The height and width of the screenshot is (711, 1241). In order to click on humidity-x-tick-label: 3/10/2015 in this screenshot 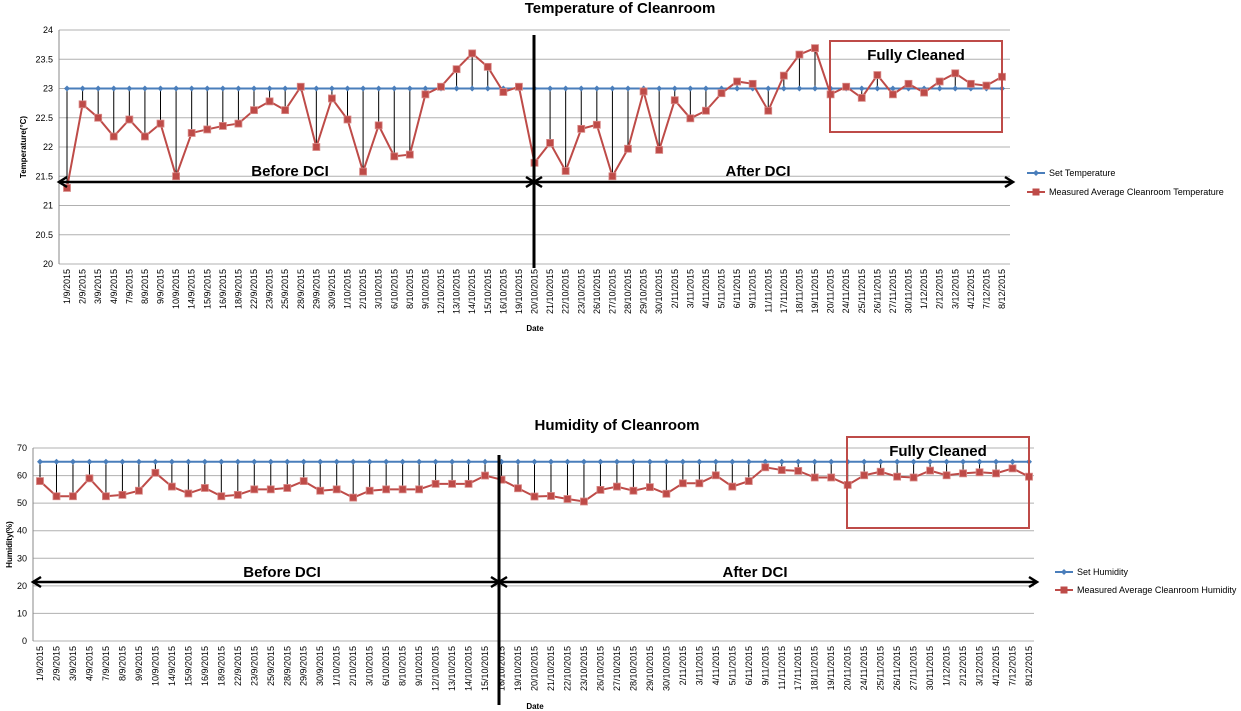, I will do `click(370, 666)`.